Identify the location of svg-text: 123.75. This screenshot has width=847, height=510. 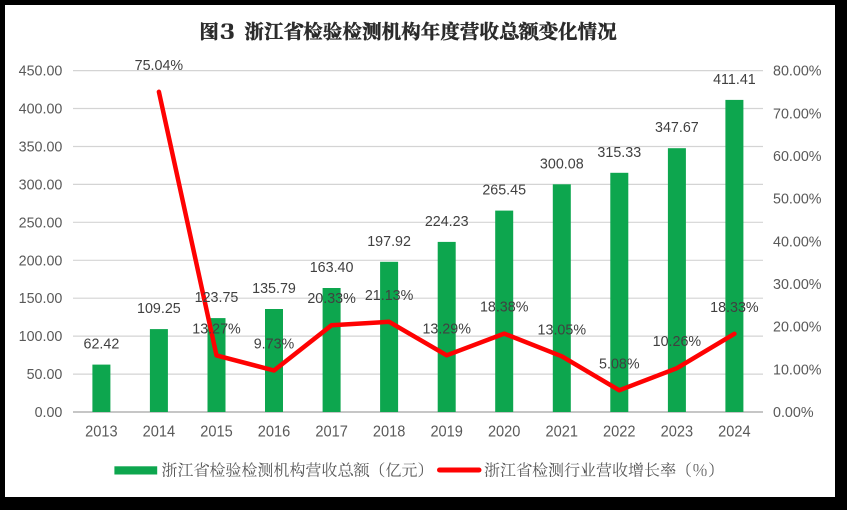
(217, 298).